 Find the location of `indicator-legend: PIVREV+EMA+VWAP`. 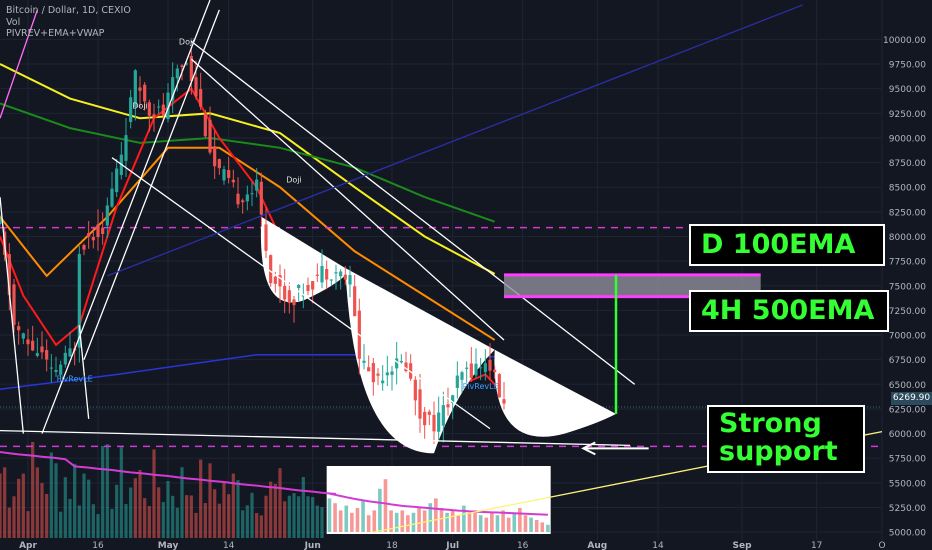

indicator-legend: PIVREV+EMA+VWAP is located at coordinates (55, 33).